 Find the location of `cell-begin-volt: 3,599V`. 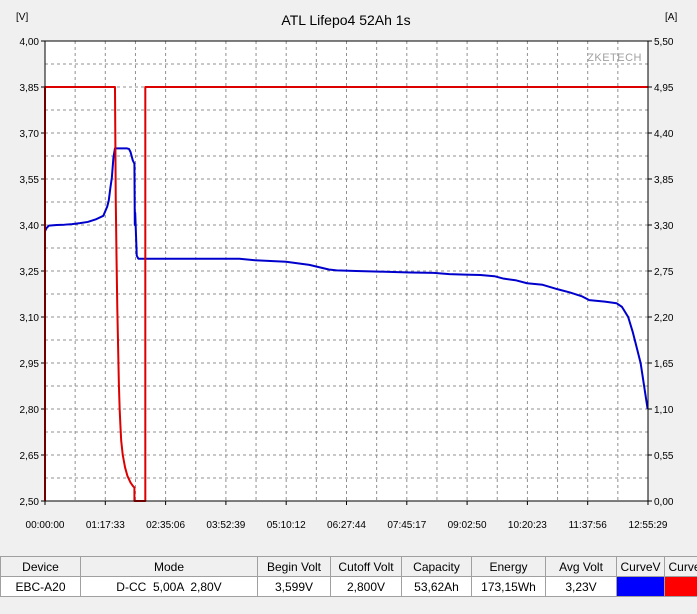

cell-begin-volt: 3,599V is located at coordinates (294, 586).